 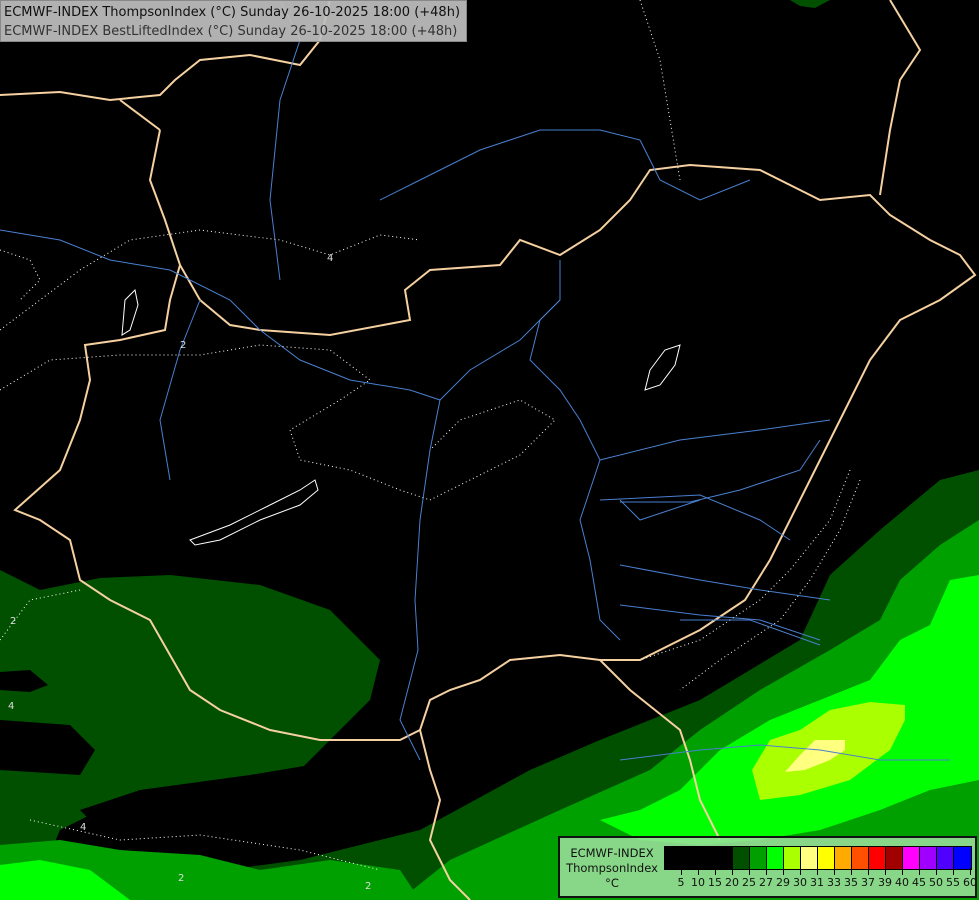 I want to click on legend-tick-label: 39, so click(x=885, y=882).